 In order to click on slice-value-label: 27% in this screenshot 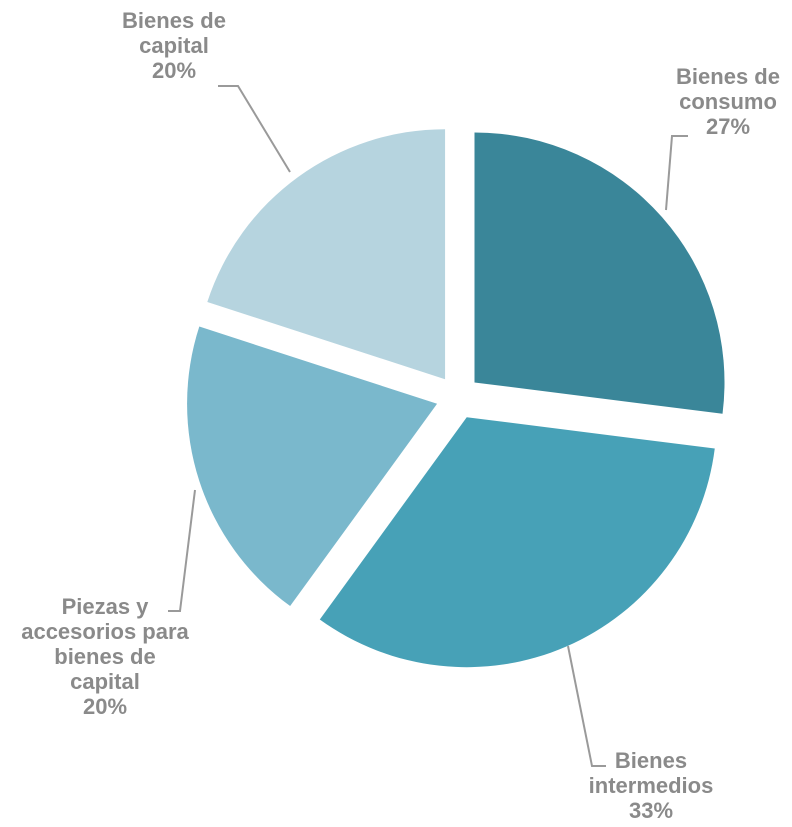, I will do `click(728, 126)`.